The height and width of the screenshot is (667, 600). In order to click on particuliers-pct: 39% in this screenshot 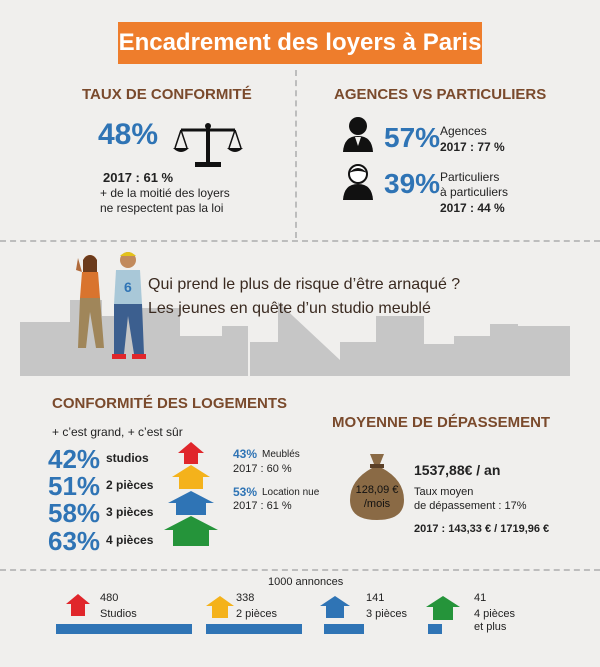, I will do `click(412, 183)`.